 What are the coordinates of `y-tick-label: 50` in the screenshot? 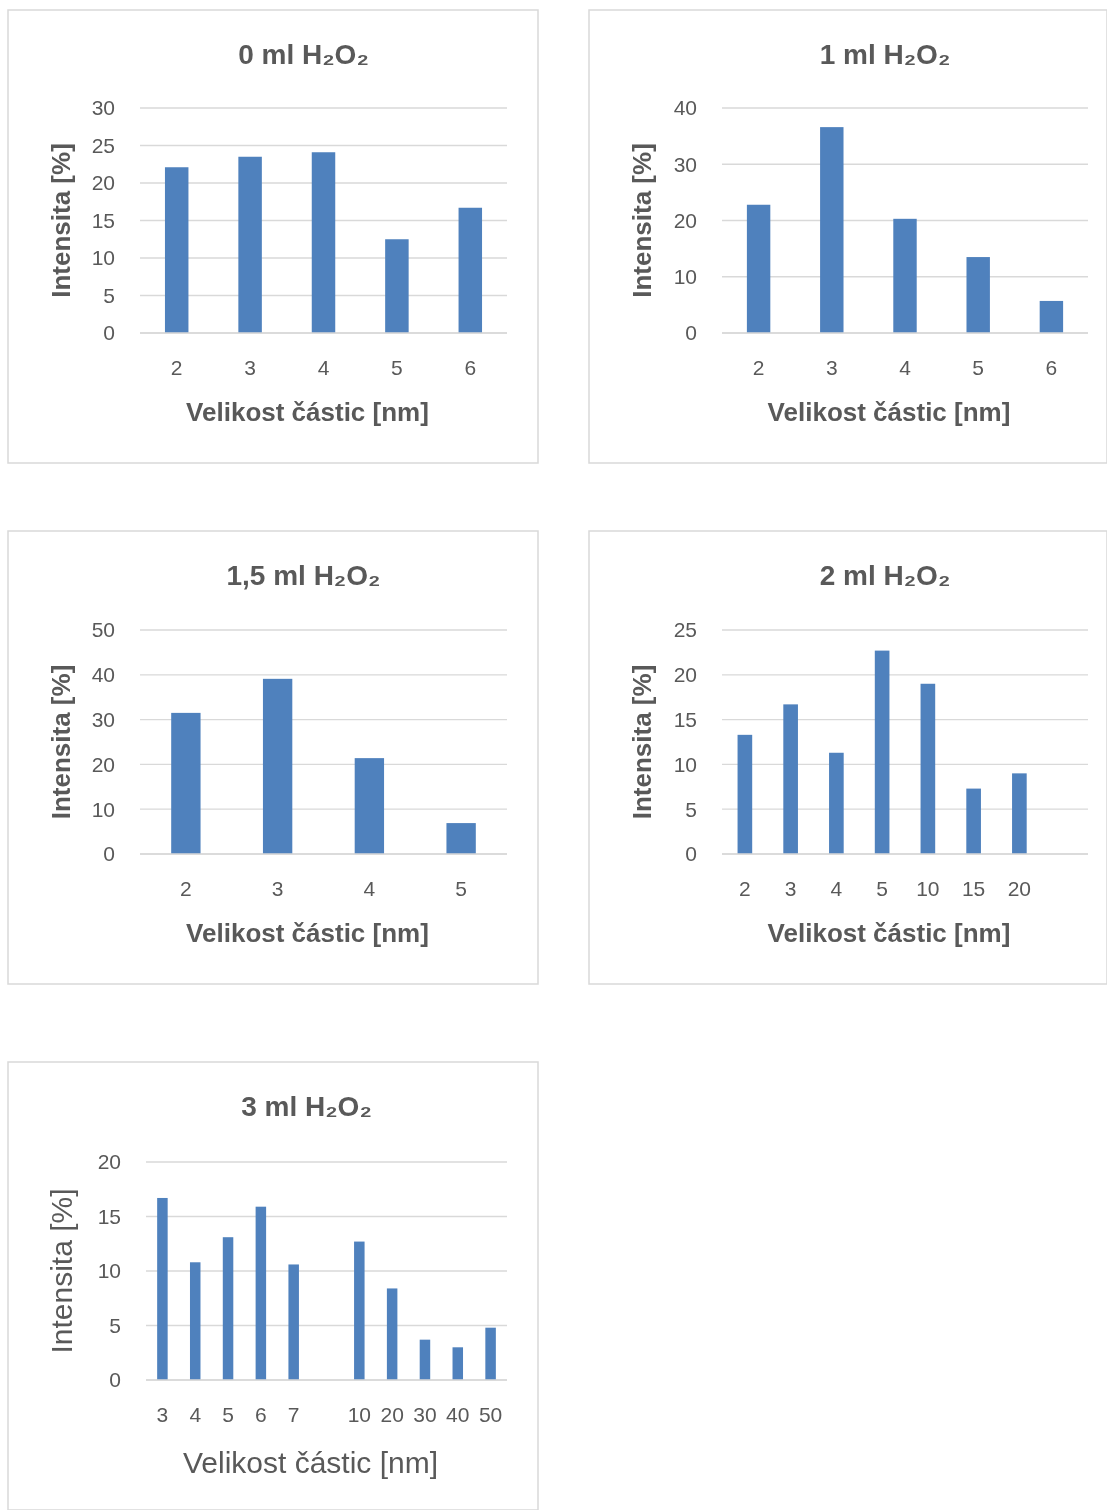 It's located at (103, 630).